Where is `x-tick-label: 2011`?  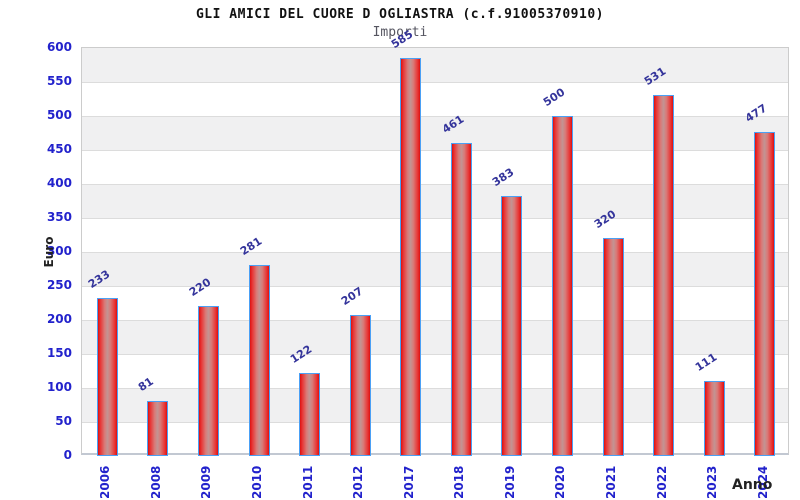
x-tick-label: 2011 is located at coordinates (307, 482).